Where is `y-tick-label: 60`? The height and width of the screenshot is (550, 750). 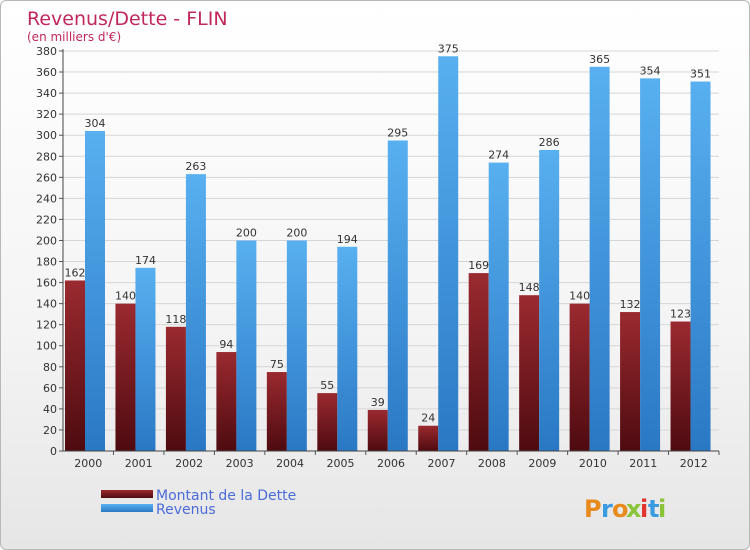
y-tick-label: 60 is located at coordinates (50, 388).